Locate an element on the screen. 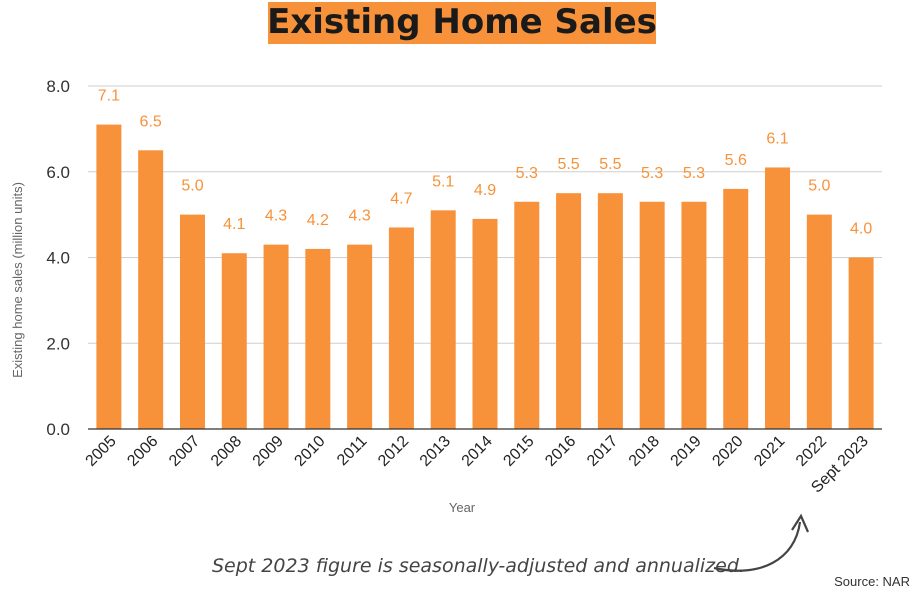 The height and width of the screenshot is (596, 916). x-tick-label: 2013 is located at coordinates (435, 451).